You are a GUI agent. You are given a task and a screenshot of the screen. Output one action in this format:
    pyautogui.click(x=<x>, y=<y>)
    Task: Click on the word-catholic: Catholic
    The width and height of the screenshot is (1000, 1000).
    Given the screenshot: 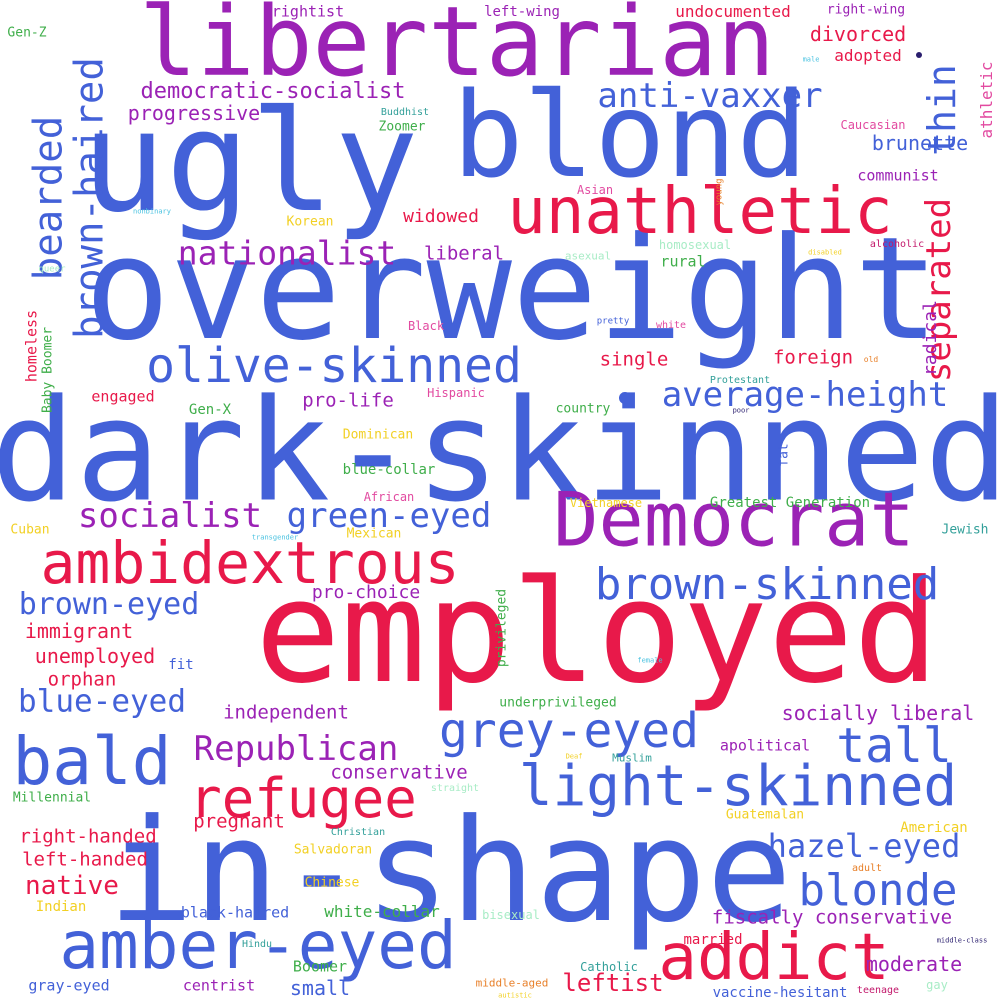 What is the action you would take?
    pyautogui.click(x=609, y=967)
    